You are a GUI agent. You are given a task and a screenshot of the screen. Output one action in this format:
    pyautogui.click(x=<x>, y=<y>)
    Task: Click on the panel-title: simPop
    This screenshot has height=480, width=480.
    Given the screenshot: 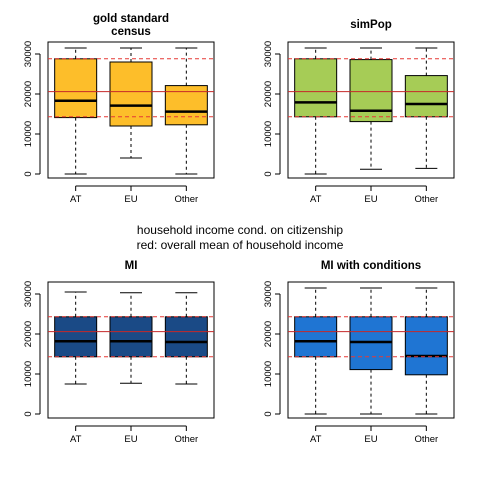 What is the action you would take?
    pyautogui.click(x=371, y=25)
    